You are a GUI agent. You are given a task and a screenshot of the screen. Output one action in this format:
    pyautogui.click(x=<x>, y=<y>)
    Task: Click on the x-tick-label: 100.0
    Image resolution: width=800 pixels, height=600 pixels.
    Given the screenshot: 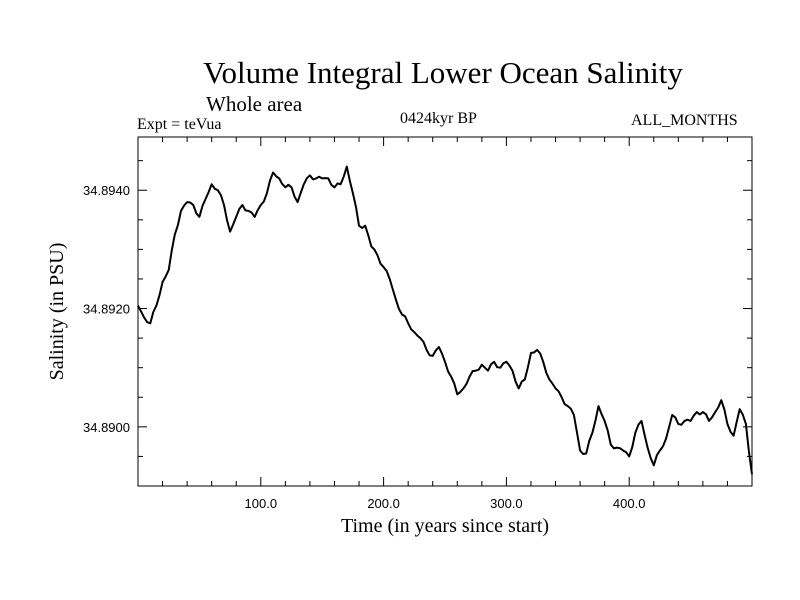 What is the action you would take?
    pyautogui.click(x=261, y=503)
    